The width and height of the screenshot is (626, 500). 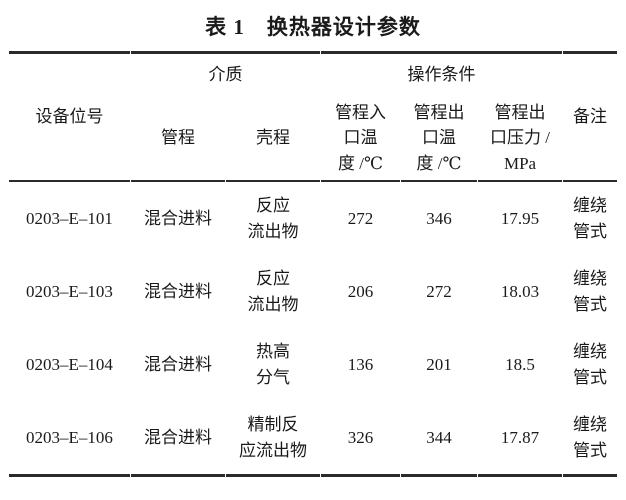 What do you see at coordinates (439, 364) in the screenshot?
I see `cell-outlet-temperature: 201` at bounding box center [439, 364].